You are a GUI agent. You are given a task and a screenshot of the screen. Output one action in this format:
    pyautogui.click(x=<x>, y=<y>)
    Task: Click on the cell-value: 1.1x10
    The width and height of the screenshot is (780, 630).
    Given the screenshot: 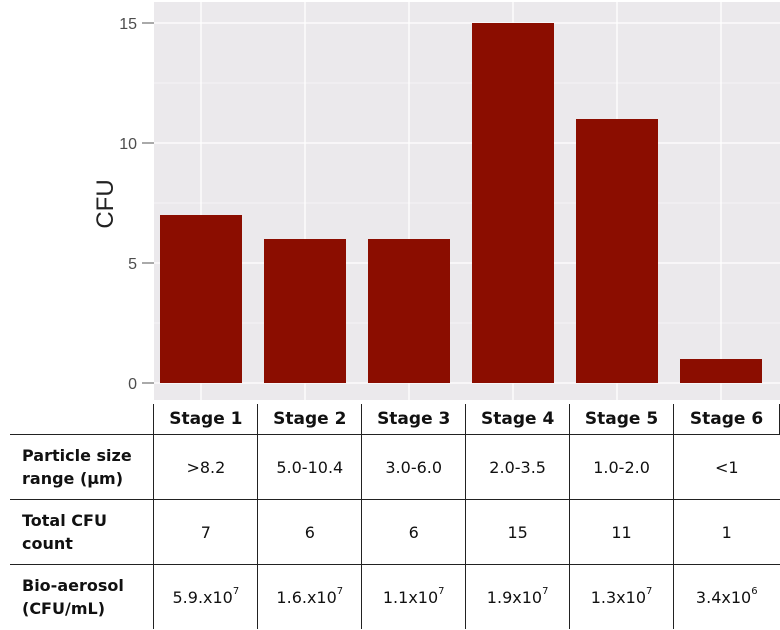 What is the action you would take?
    pyautogui.click(x=410, y=597)
    